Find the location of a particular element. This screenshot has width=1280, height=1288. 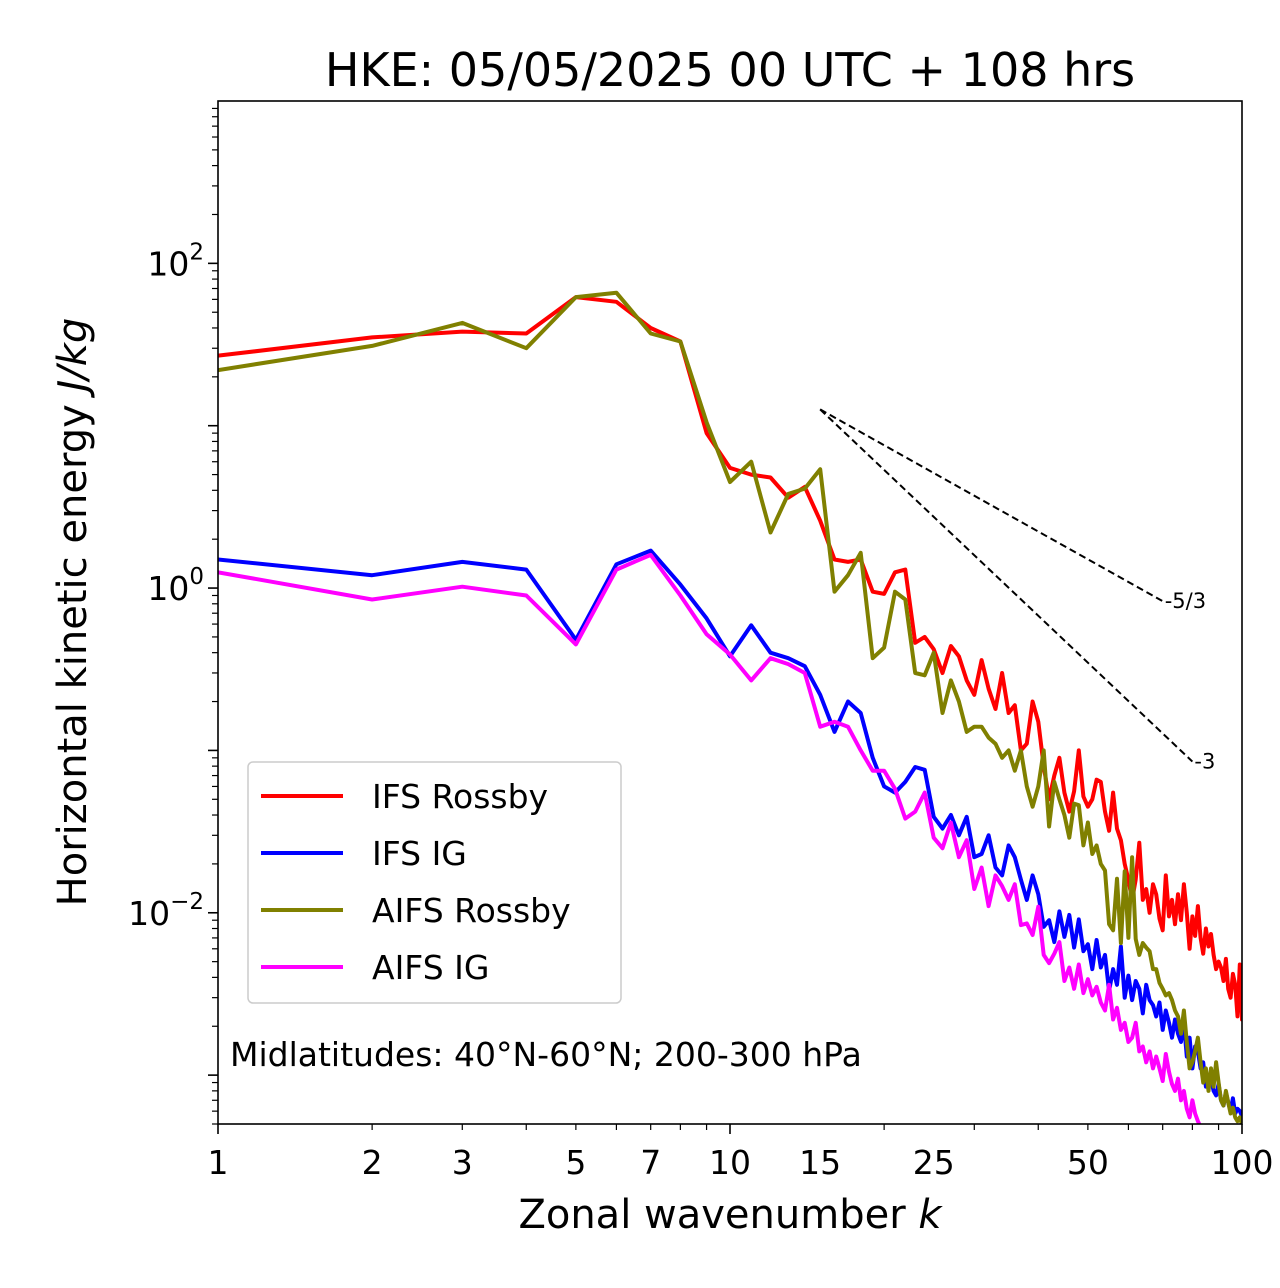

x-tick-label: 2 is located at coordinates (372, 1162).